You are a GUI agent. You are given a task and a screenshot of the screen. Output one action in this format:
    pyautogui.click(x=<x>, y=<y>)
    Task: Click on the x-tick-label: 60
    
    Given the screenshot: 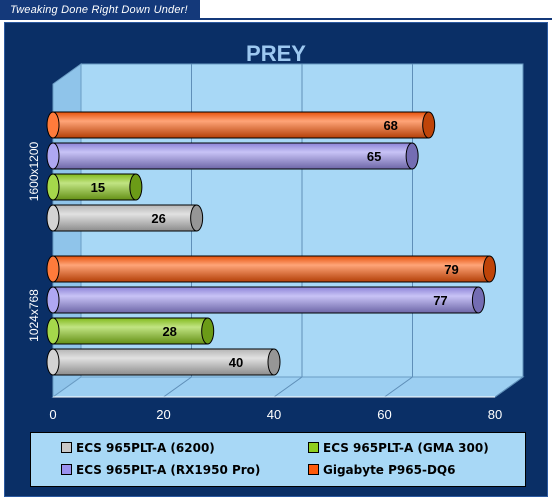 What is the action you would take?
    pyautogui.click(x=384, y=414)
    